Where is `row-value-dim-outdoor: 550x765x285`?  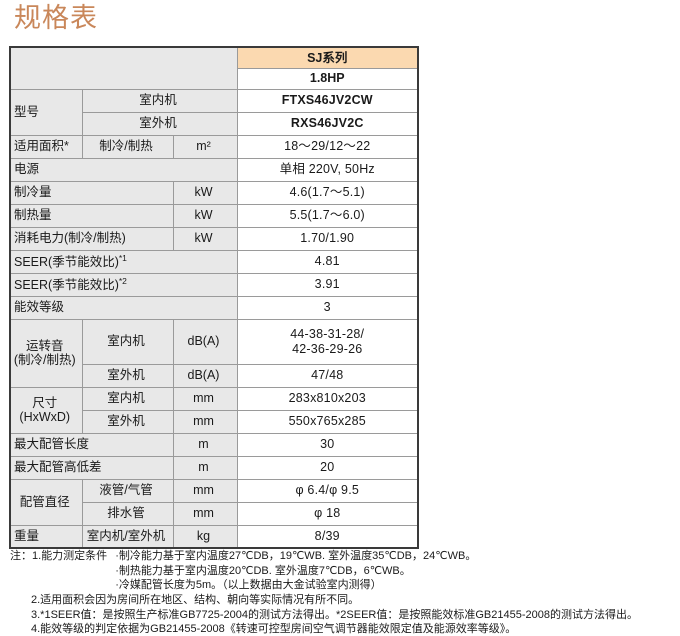 row-value-dim-outdoor: 550x765x285 is located at coordinates (327, 421).